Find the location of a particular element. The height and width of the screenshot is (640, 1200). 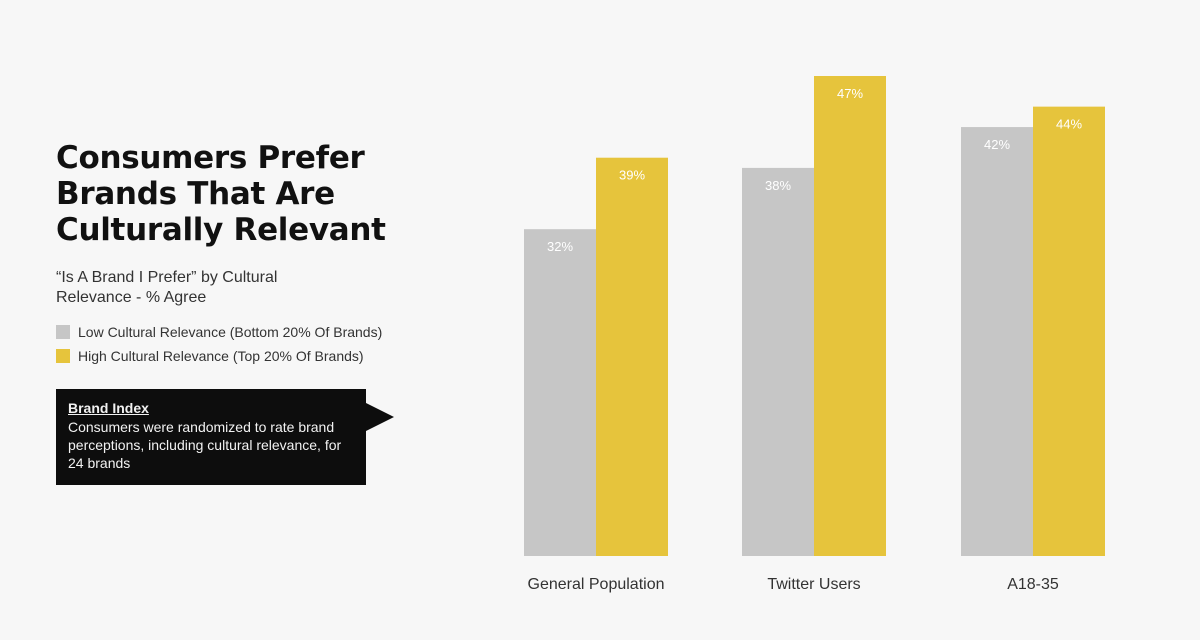

bar-low-twitter-users is located at coordinates (778, 361).